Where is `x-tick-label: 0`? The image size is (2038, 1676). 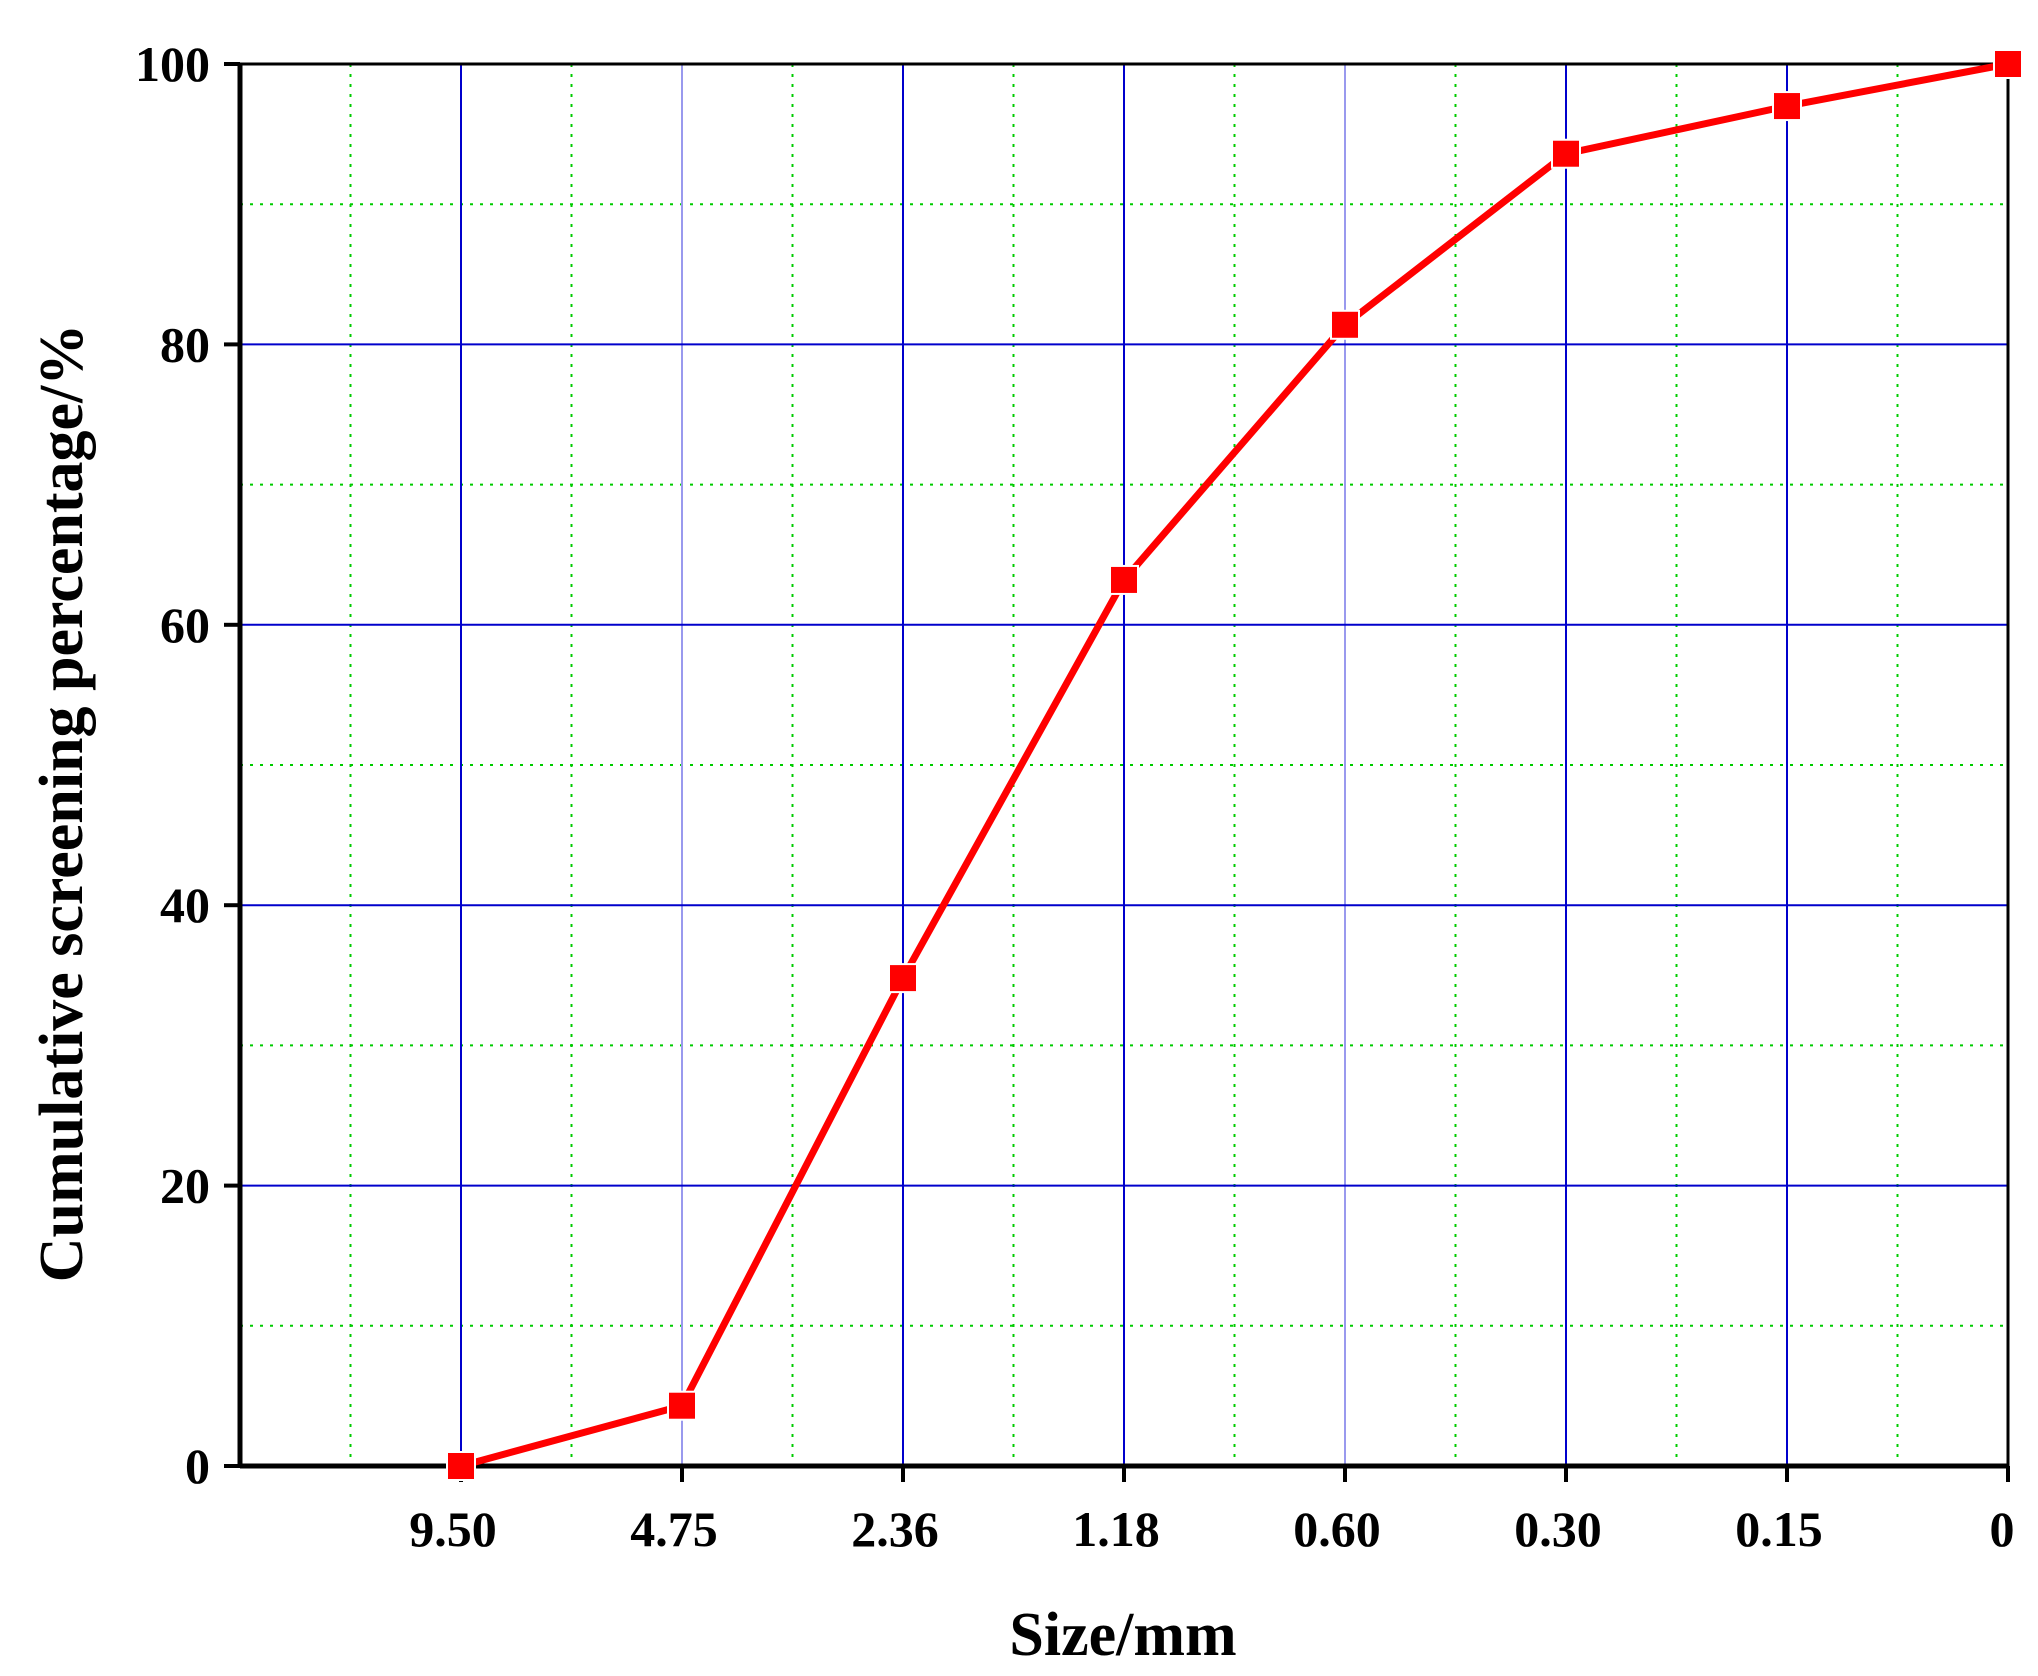
x-tick-label: 0 is located at coordinates (2002, 1529).